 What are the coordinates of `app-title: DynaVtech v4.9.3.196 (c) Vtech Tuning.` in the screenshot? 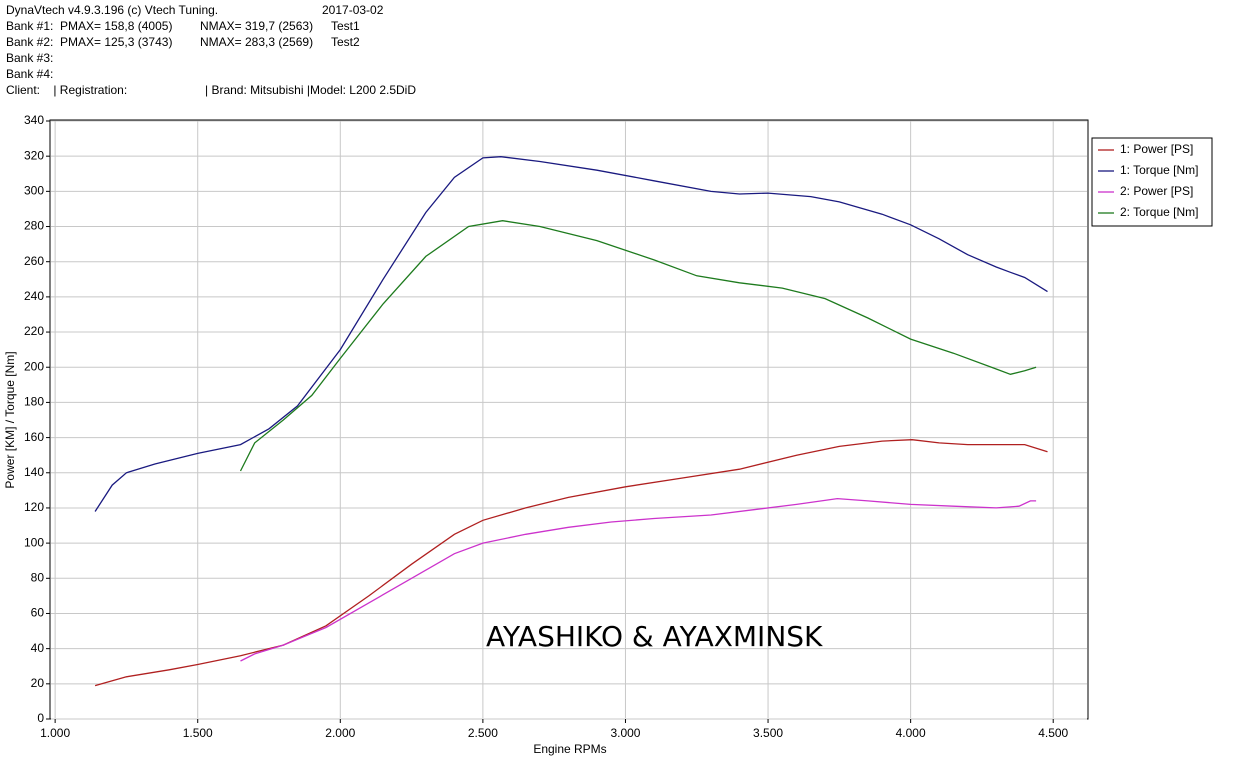 It's located at (112, 10).